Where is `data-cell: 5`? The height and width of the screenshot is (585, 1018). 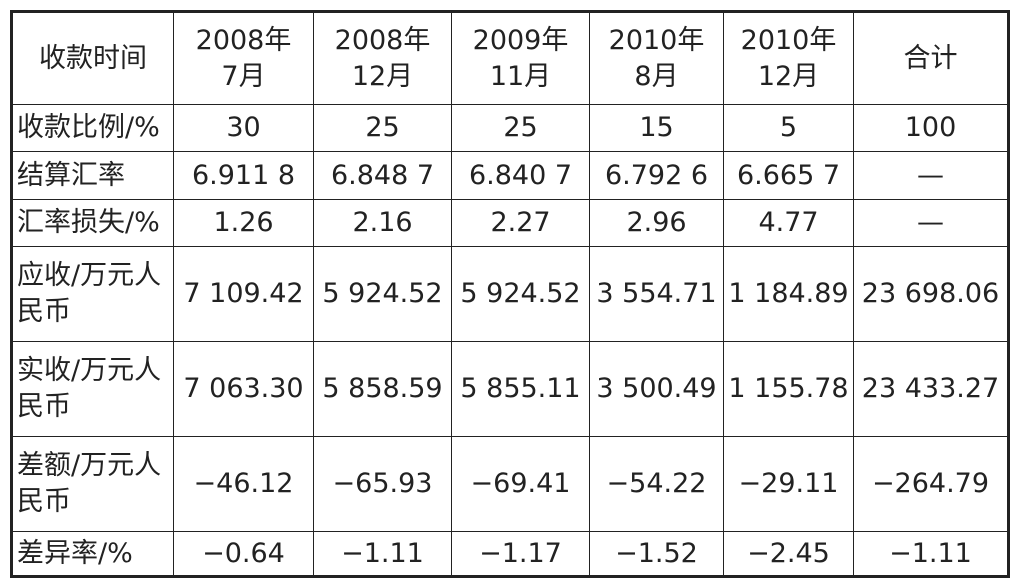 data-cell: 5 is located at coordinates (788, 128).